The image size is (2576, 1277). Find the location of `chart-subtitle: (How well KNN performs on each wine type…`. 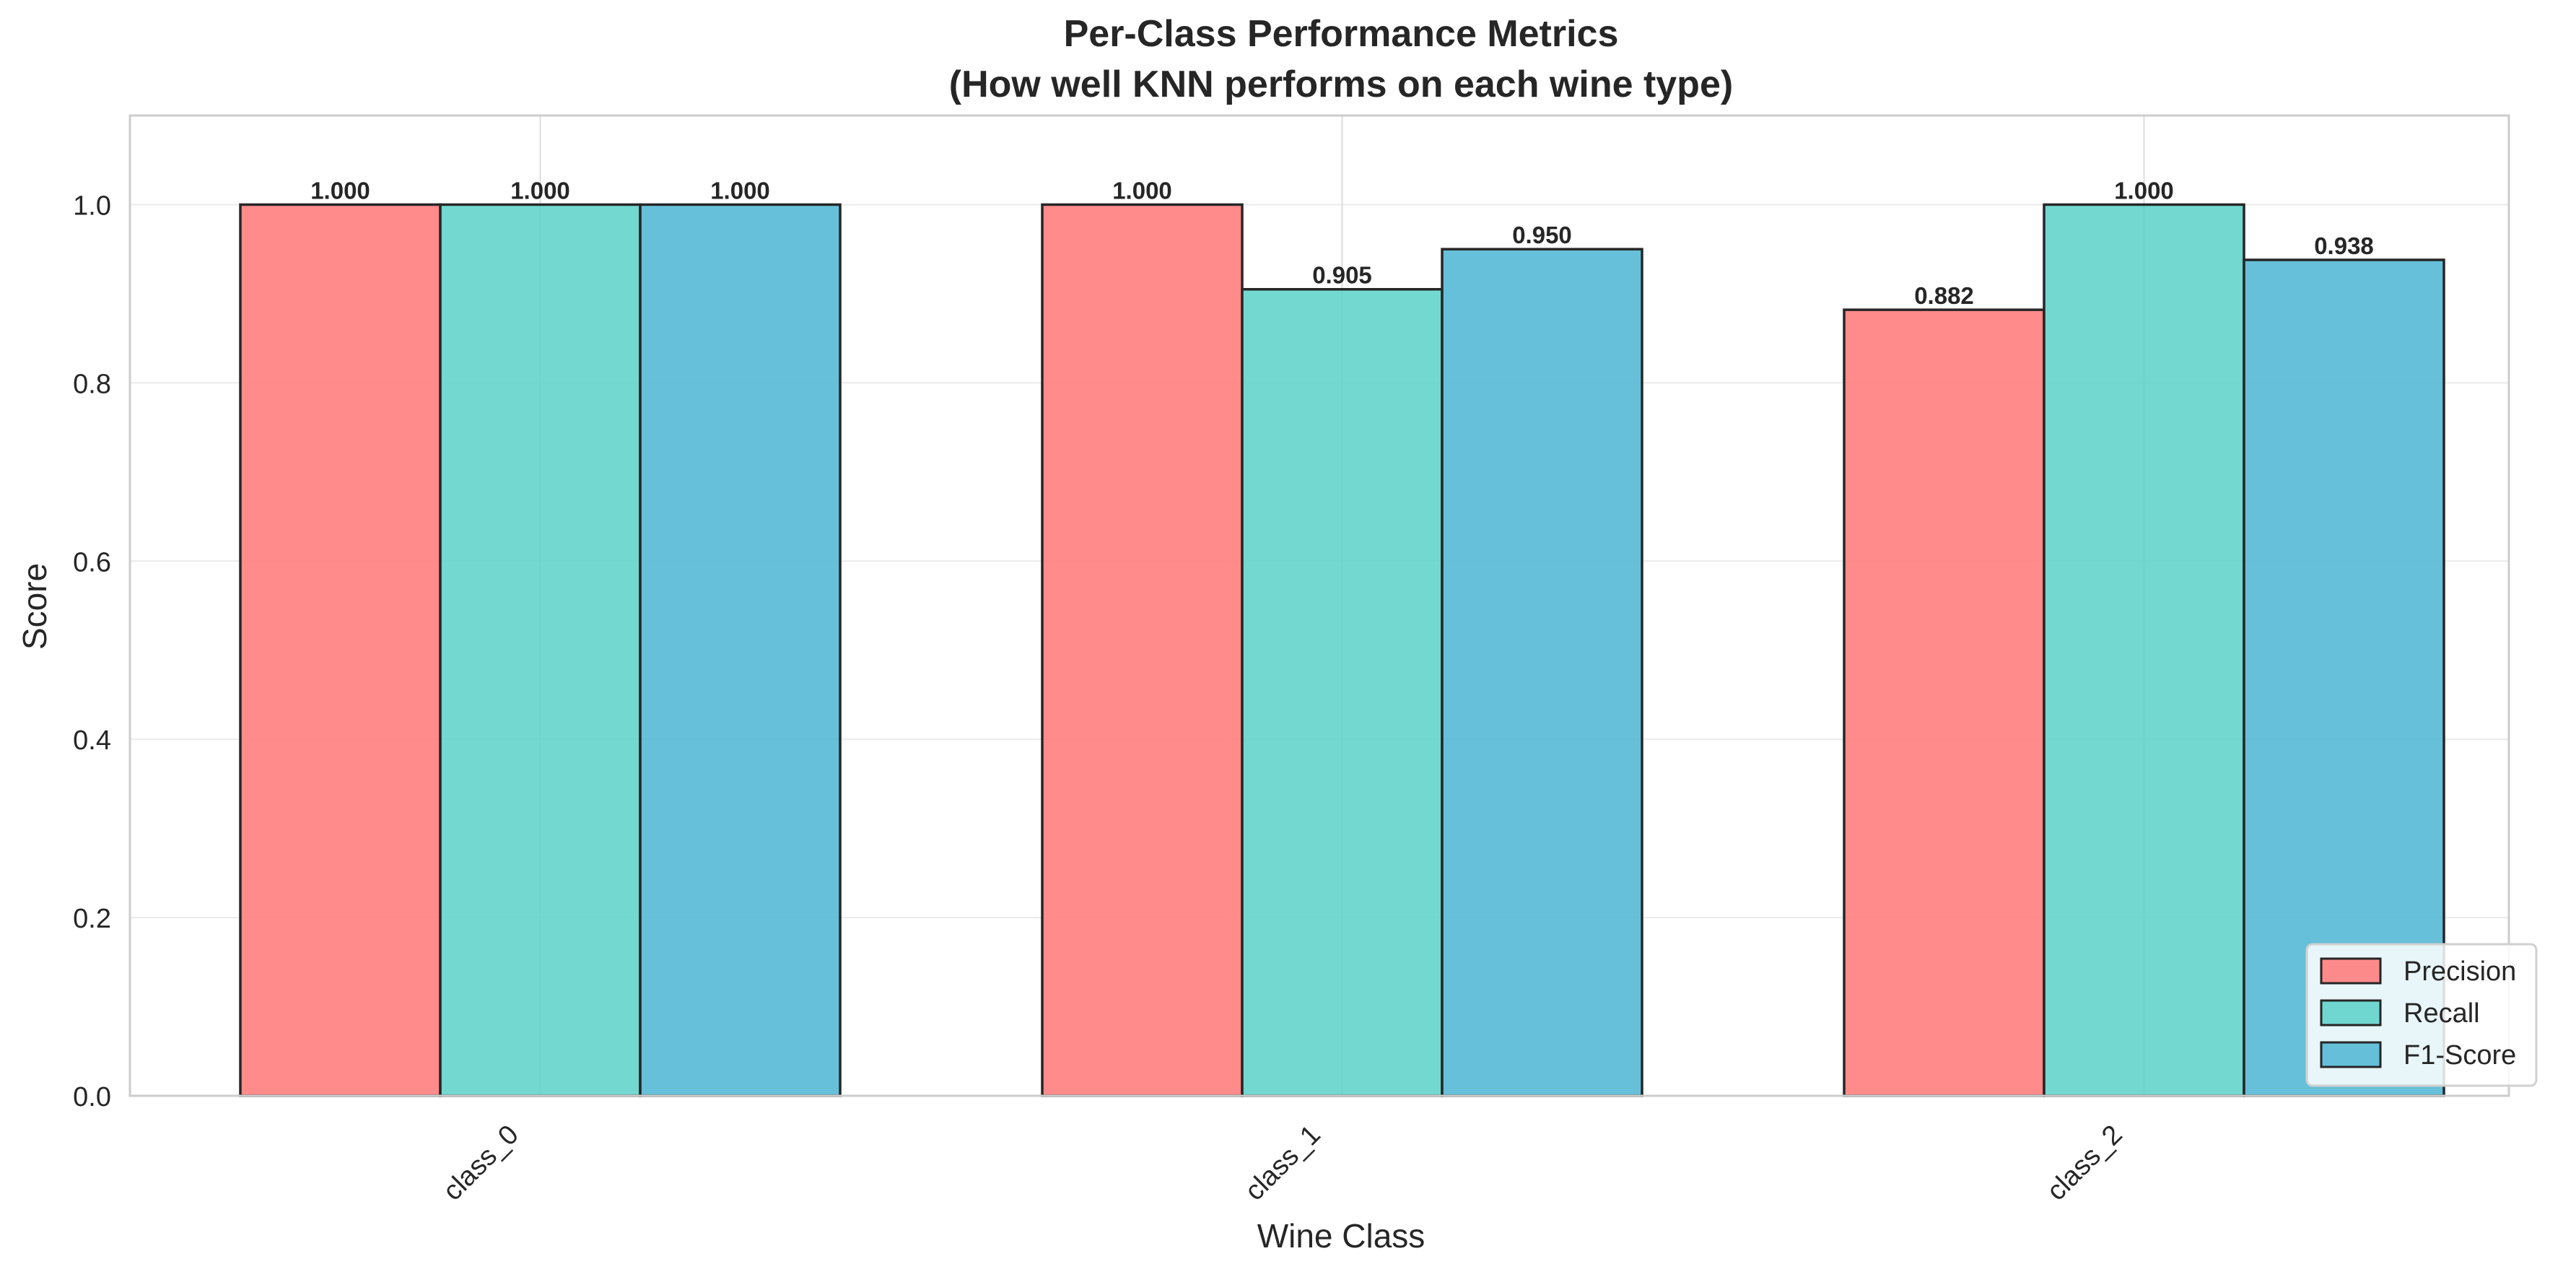

chart-subtitle: (How well KNN performs on each wine type… is located at coordinates (1341, 84).